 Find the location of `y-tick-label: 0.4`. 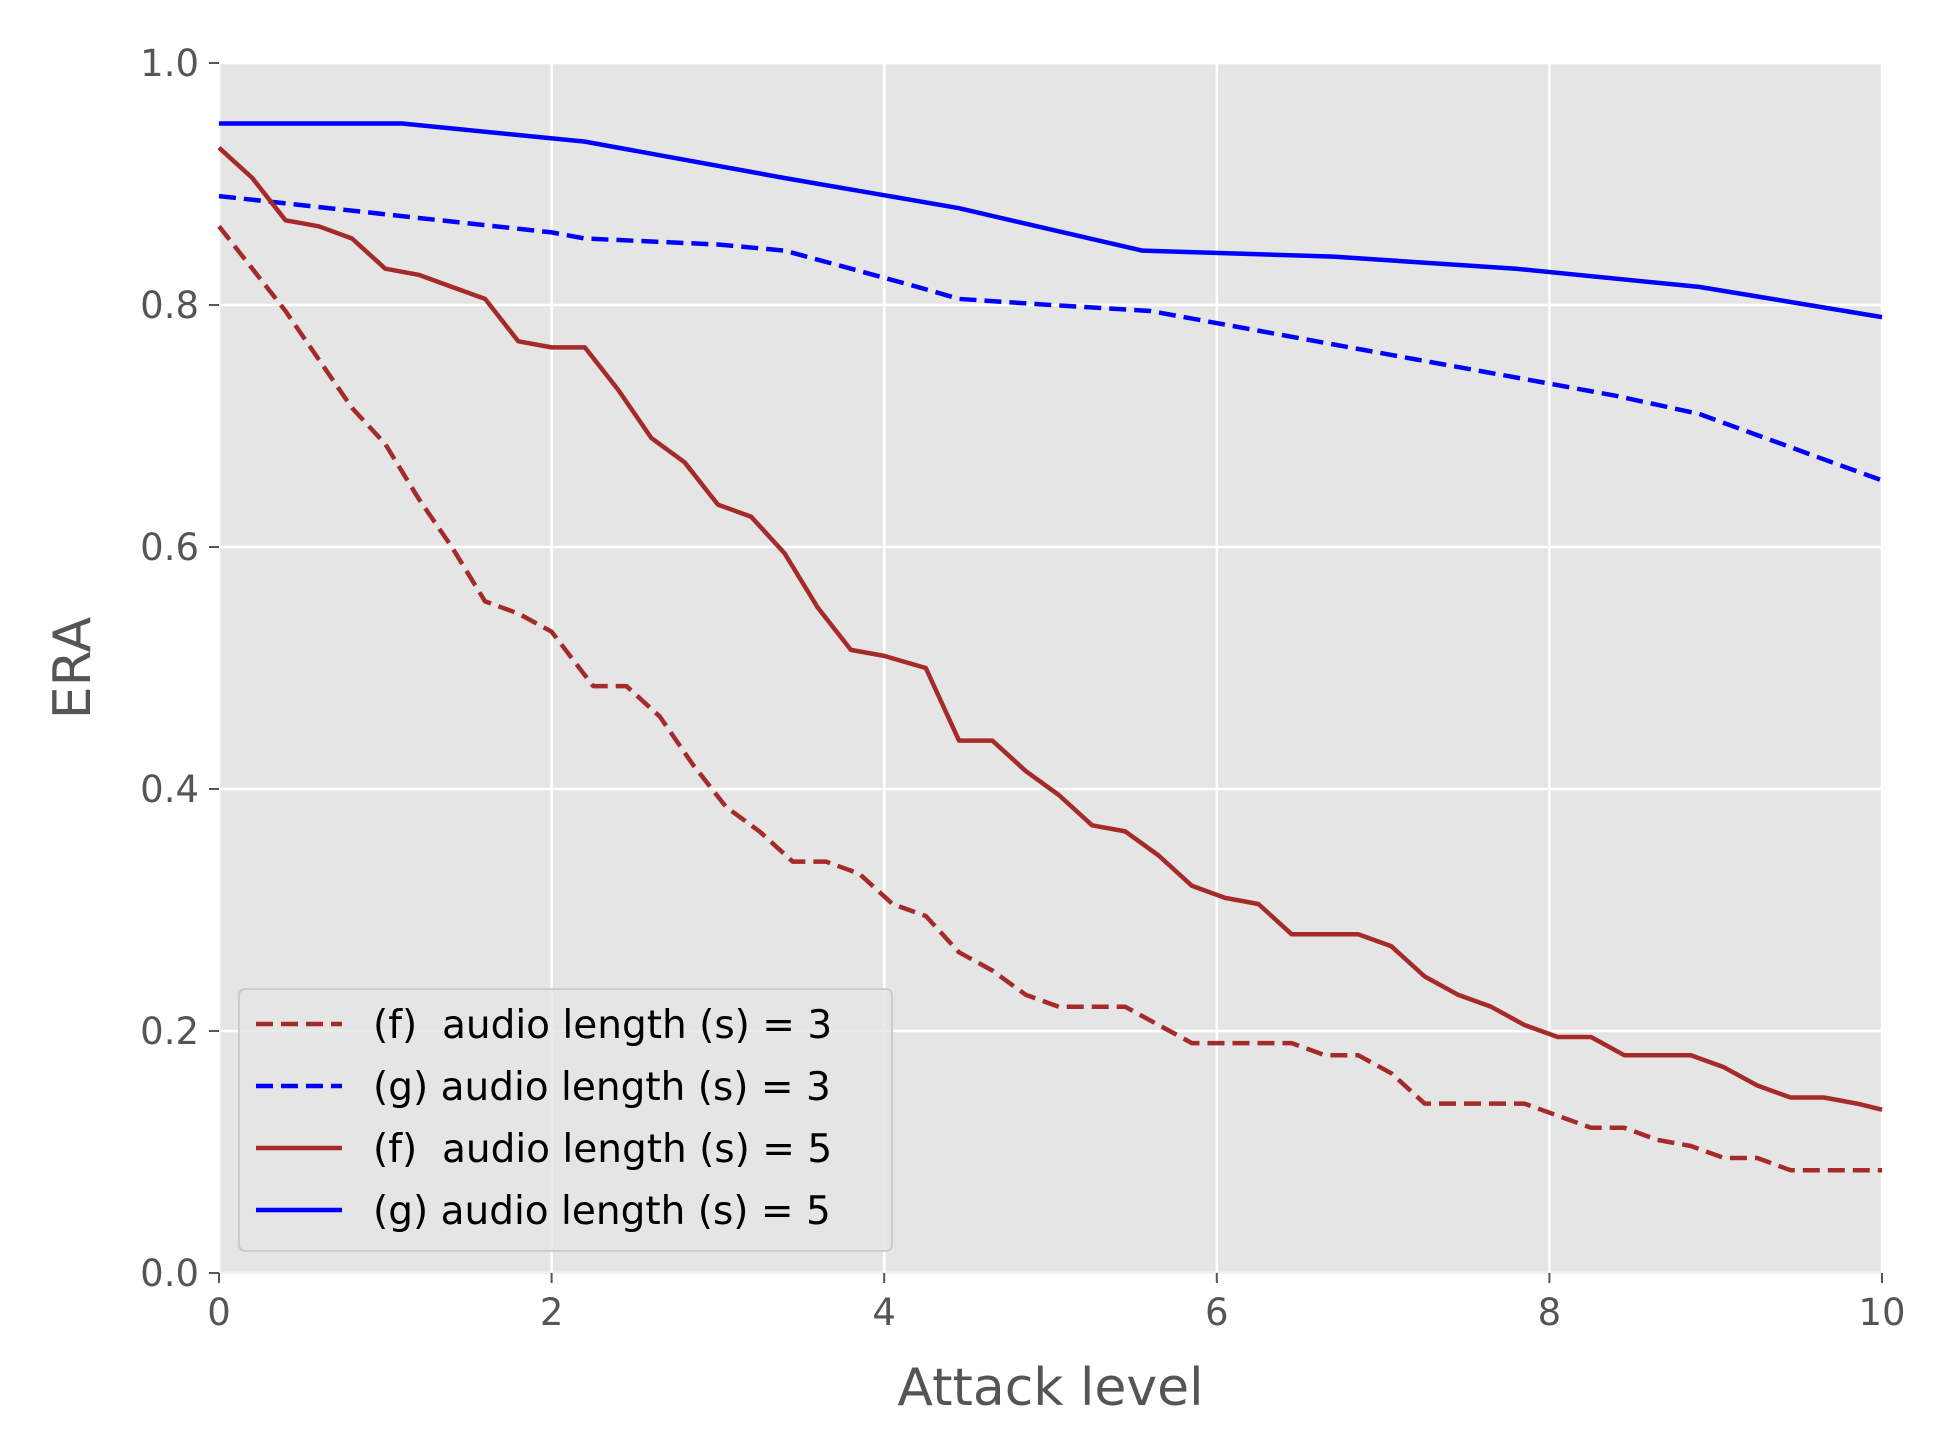

y-tick-label: 0.4 is located at coordinates (169, 789).